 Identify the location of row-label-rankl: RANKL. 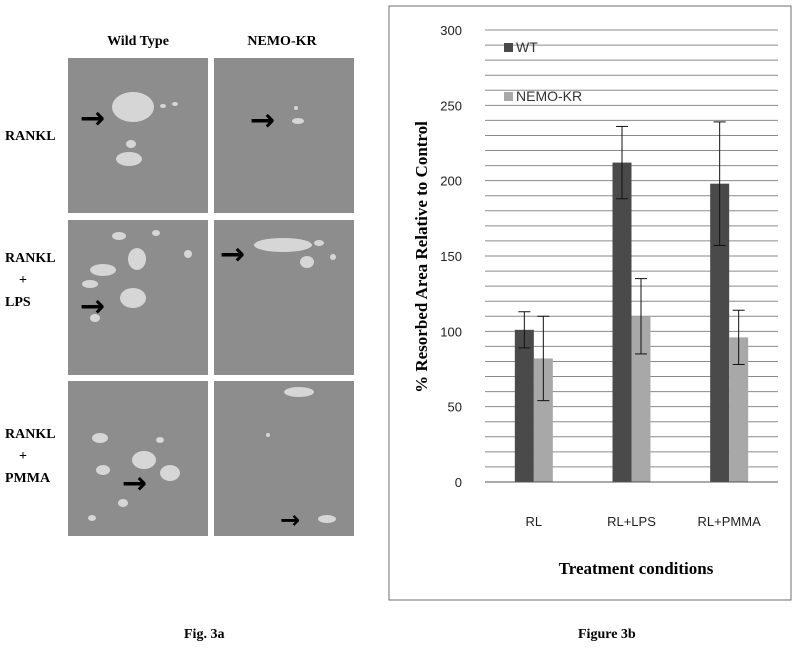
(30, 137).